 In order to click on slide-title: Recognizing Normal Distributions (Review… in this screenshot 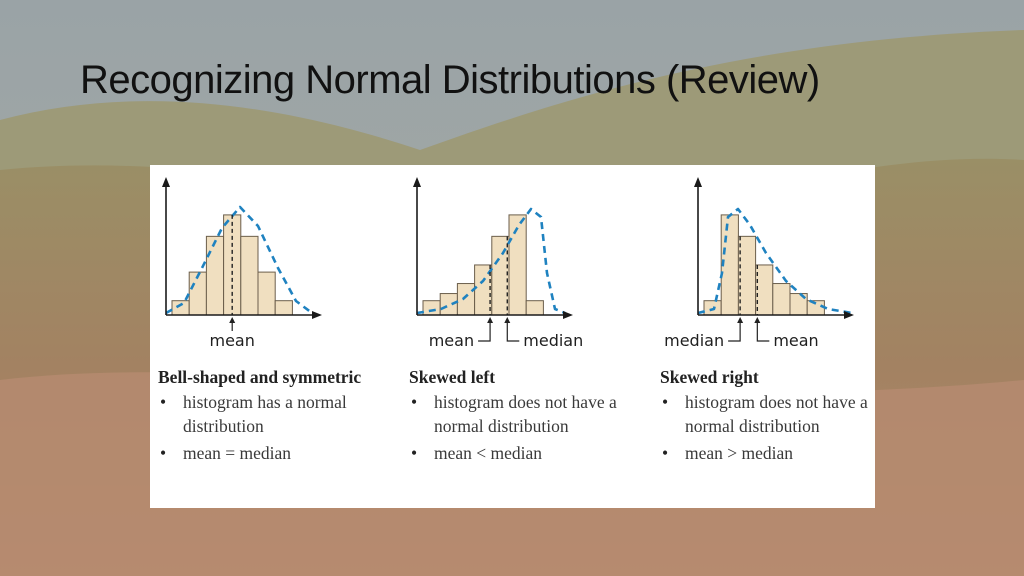, I will do `click(450, 80)`.